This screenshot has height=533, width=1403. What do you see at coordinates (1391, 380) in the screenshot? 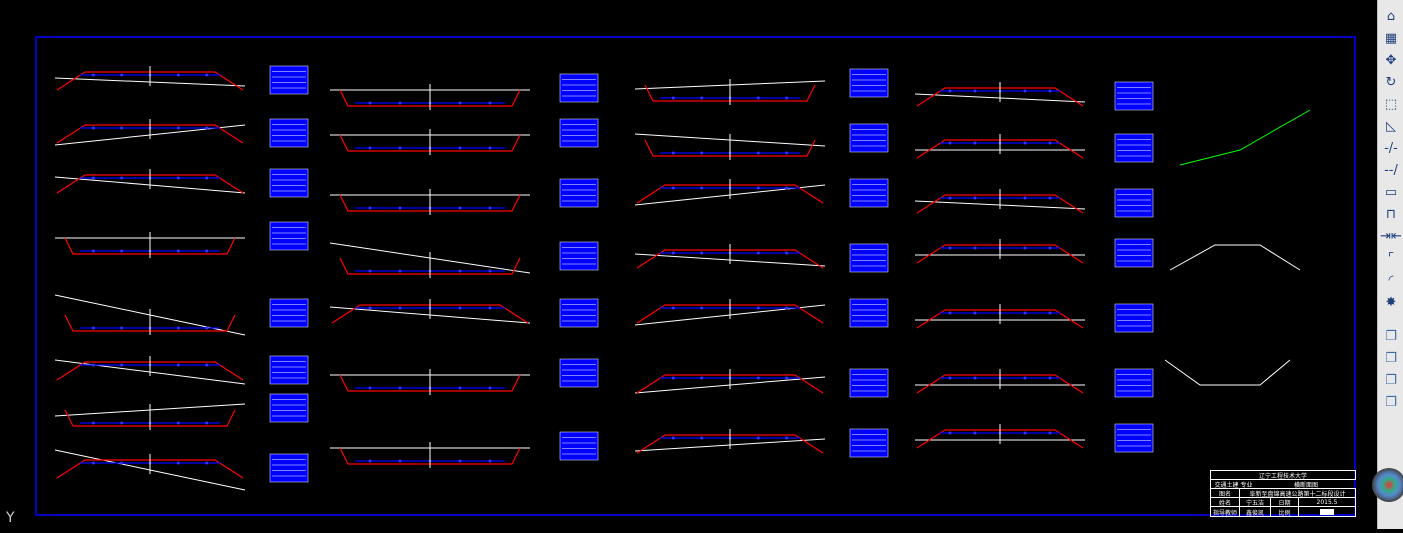
I see `bring-above-icon: ❐` at bounding box center [1391, 380].